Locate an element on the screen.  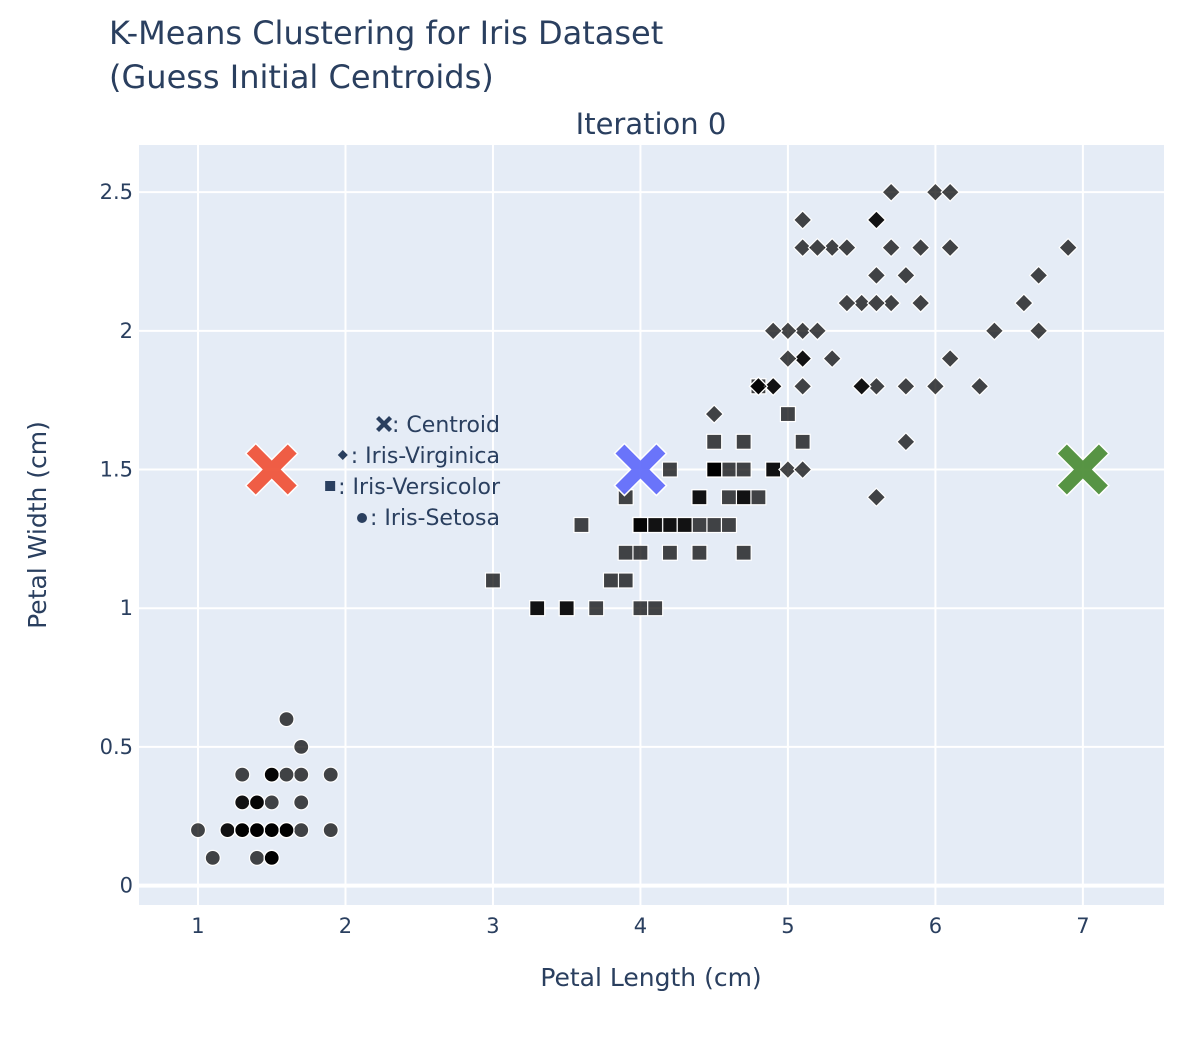
legend-square-icon is located at coordinates (330, 486).